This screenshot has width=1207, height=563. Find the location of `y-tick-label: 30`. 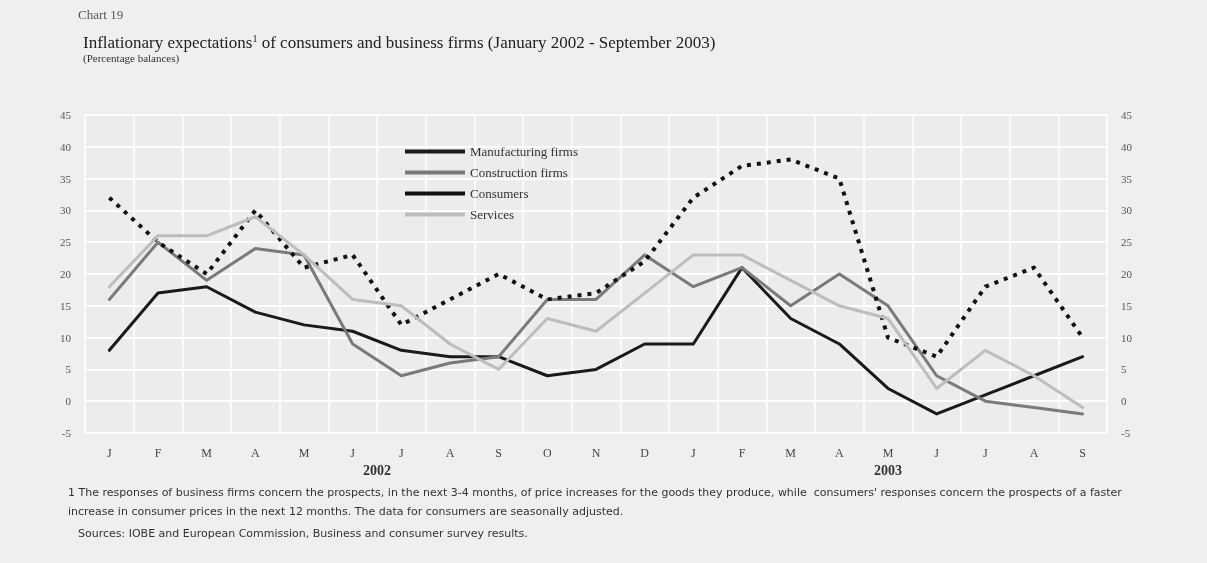

y-tick-label: 30 is located at coordinates (66, 210).